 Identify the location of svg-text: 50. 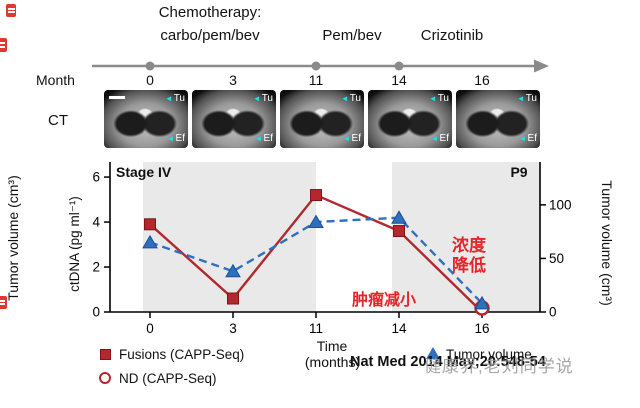
(556, 258).